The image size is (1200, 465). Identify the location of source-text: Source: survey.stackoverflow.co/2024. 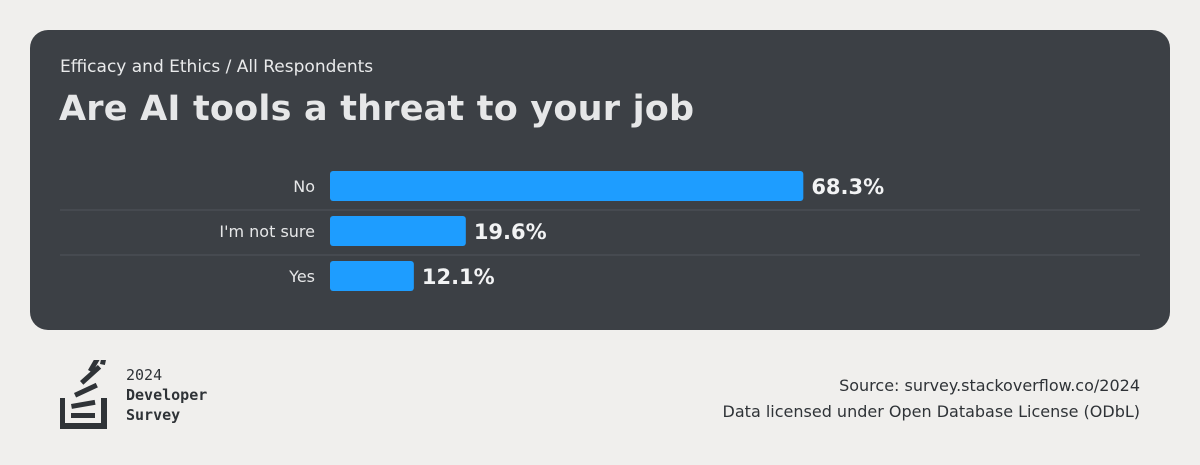
(989, 385).